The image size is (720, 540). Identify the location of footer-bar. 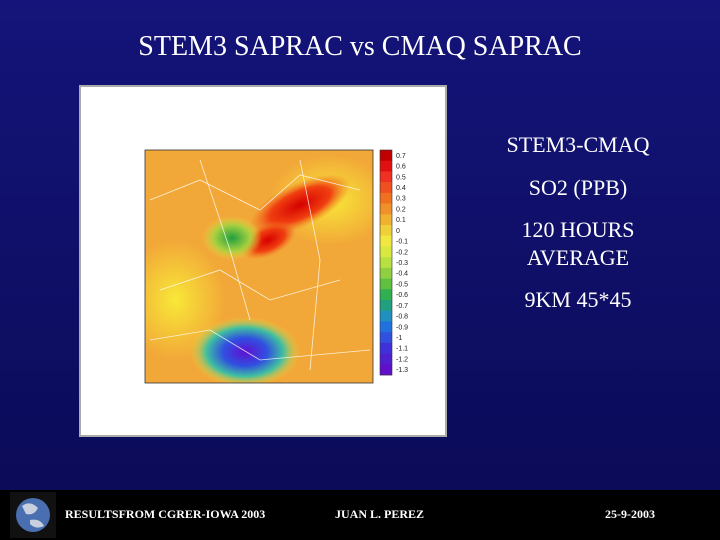
(360, 515).